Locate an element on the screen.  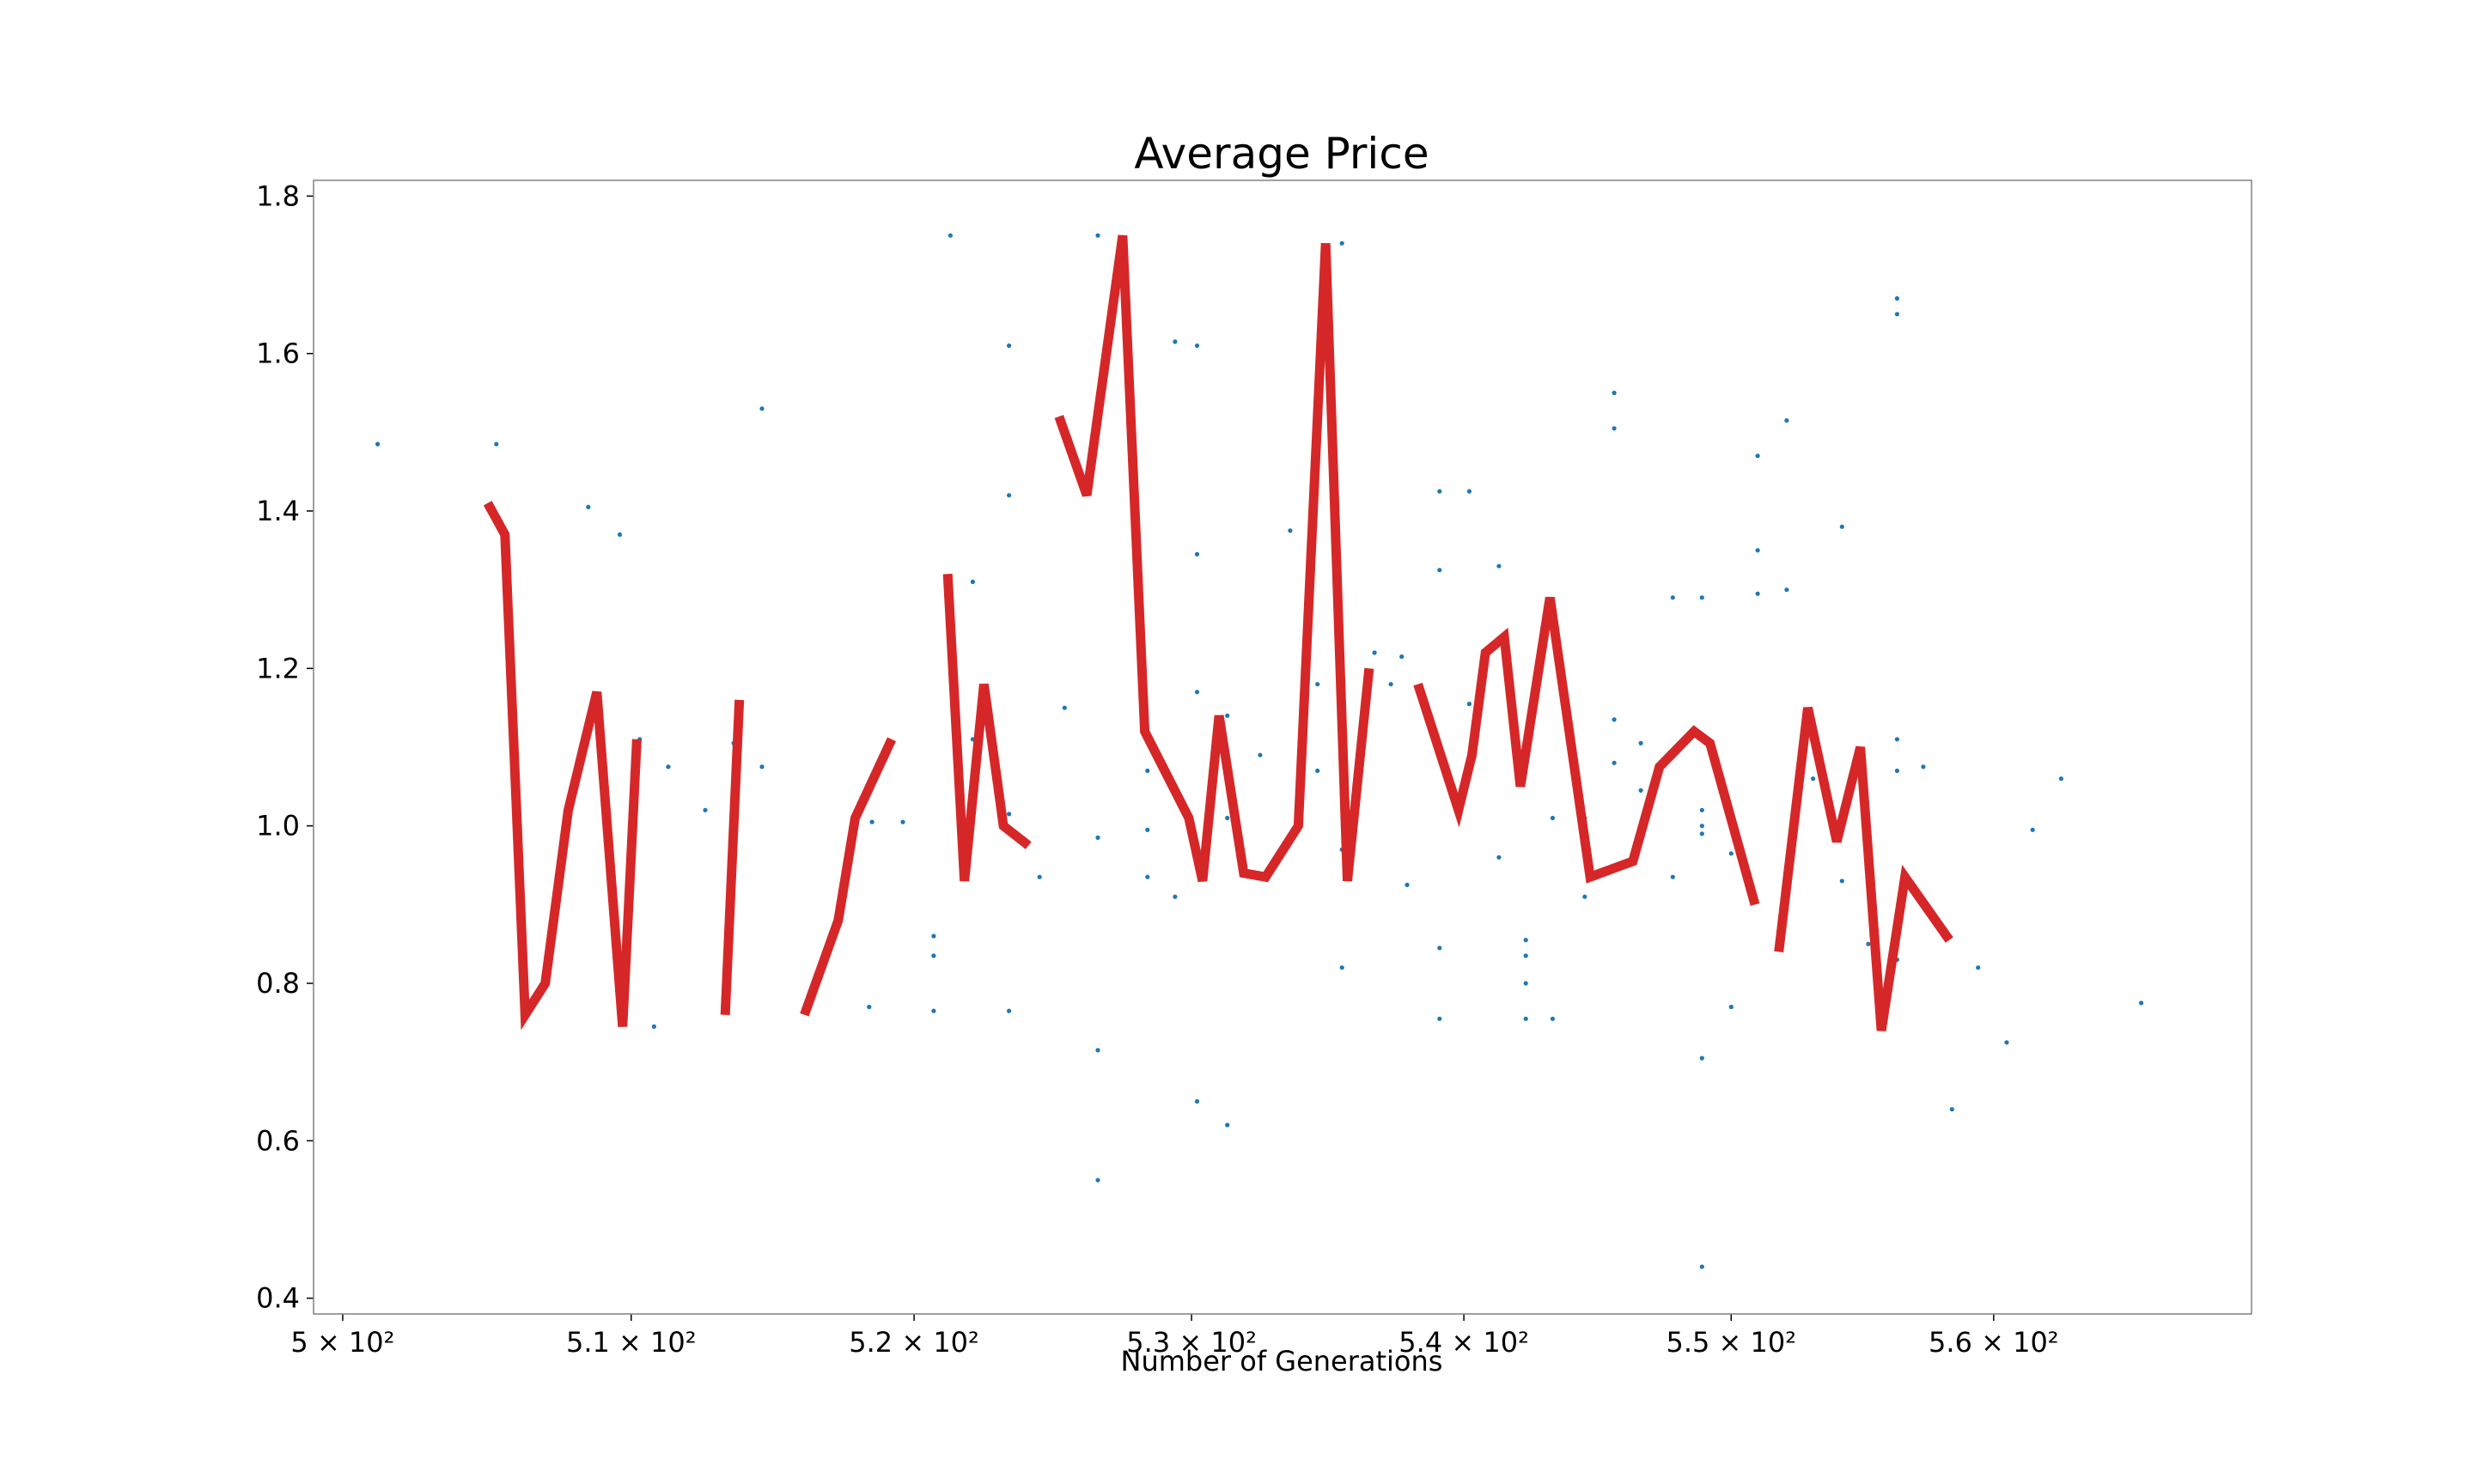
x-tick-label-0: 5 × 10² is located at coordinates (342, 1342).